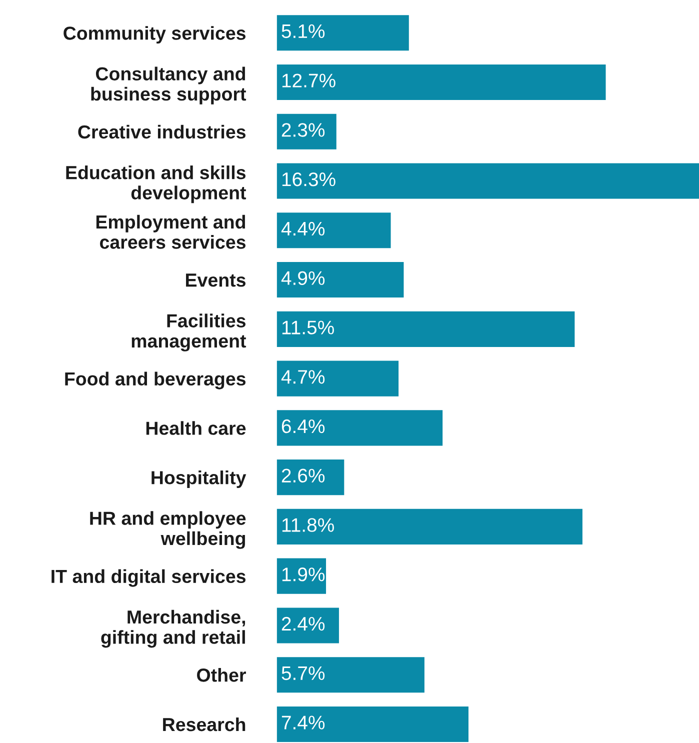 The image size is (699, 743). I want to click on data-label: 1.9%, so click(303, 575).